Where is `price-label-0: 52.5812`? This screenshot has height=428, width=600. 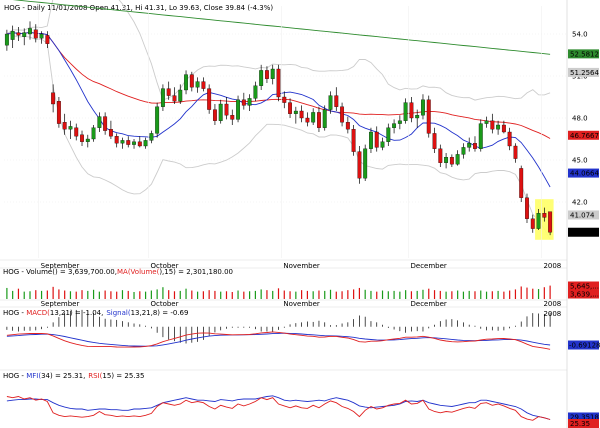 price-label-0: 52.5812 is located at coordinates (584, 54).